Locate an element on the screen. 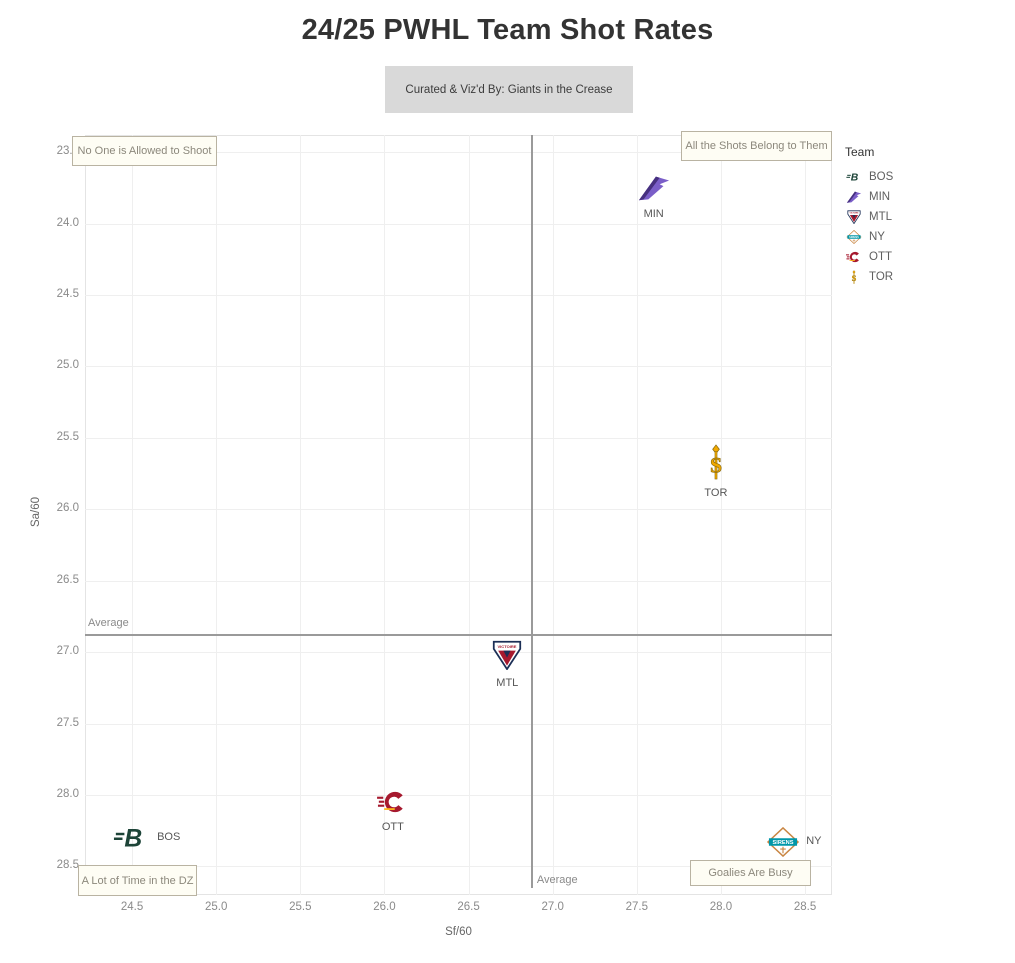  ott-legend-logo-icon is located at coordinates (853, 257).